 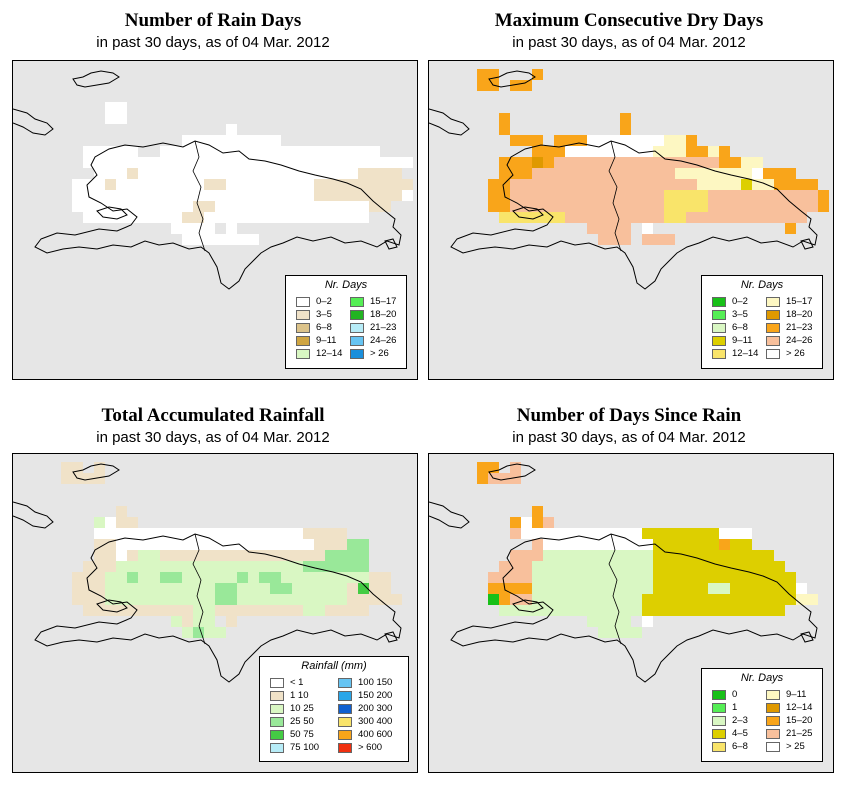 What do you see at coordinates (383, 314) in the screenshot?
I see `legend-label: 18–20` at bounding box center [383, 314].